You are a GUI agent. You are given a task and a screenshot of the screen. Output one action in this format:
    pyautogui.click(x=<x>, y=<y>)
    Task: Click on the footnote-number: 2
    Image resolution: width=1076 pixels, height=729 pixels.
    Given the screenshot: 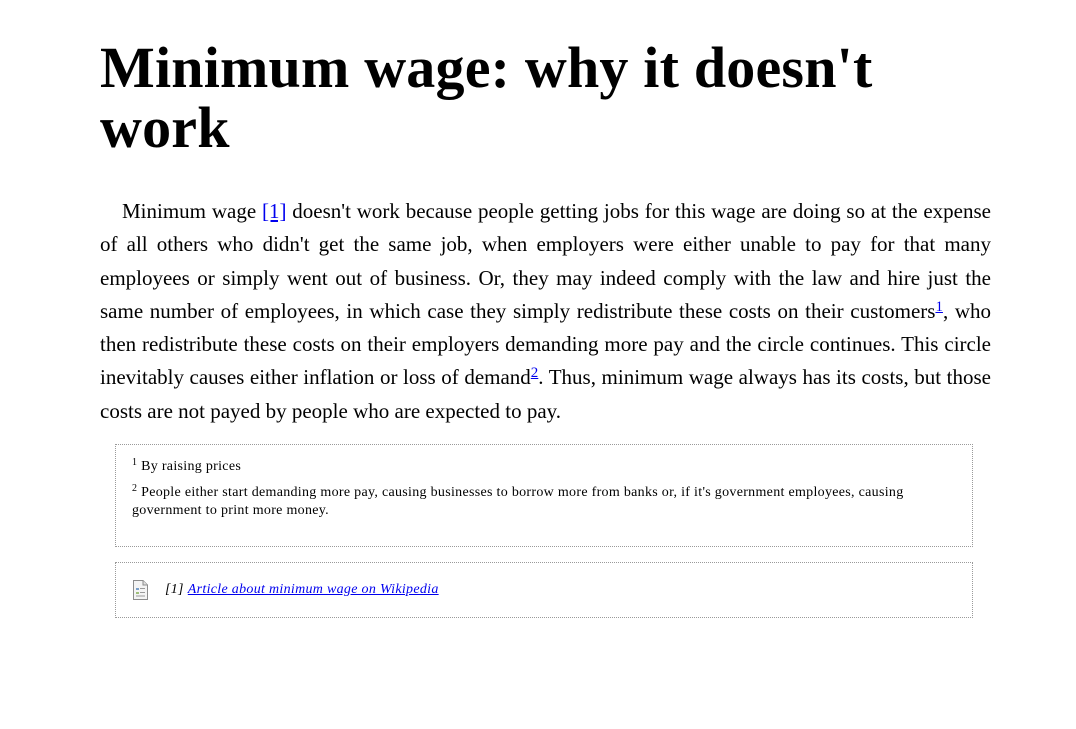 What is the action you would take?
    pyautogui.click(x=135, y=488)
    